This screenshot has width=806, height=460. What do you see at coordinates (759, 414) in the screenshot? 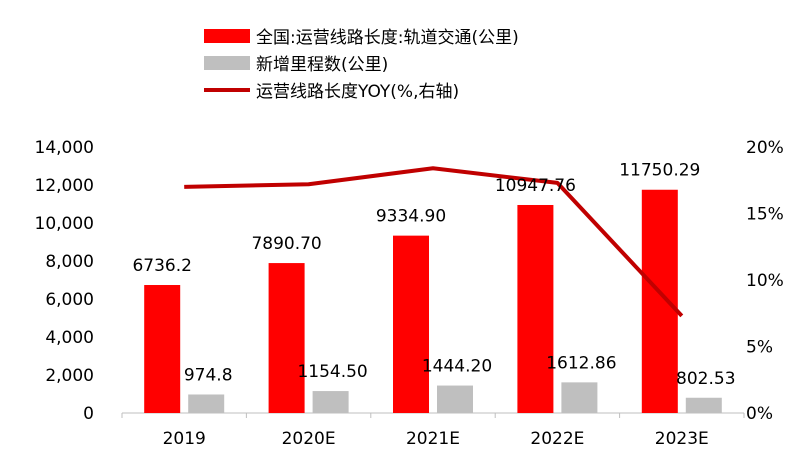
I see `y-right-tick-label: 0%` at bounding box center [759, 414].